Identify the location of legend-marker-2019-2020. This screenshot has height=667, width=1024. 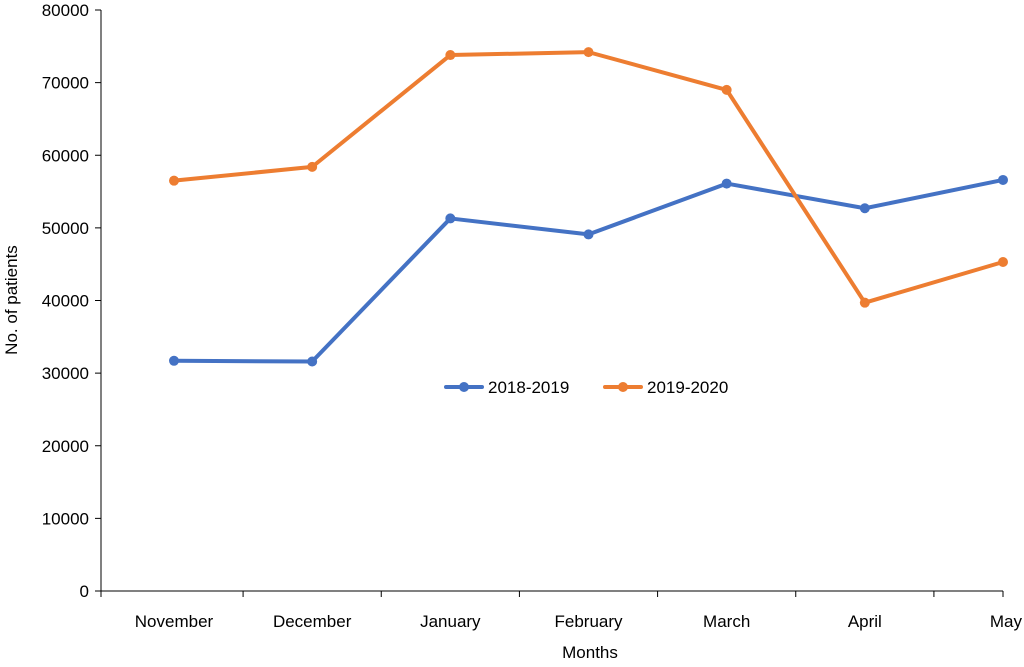
(623, 387).